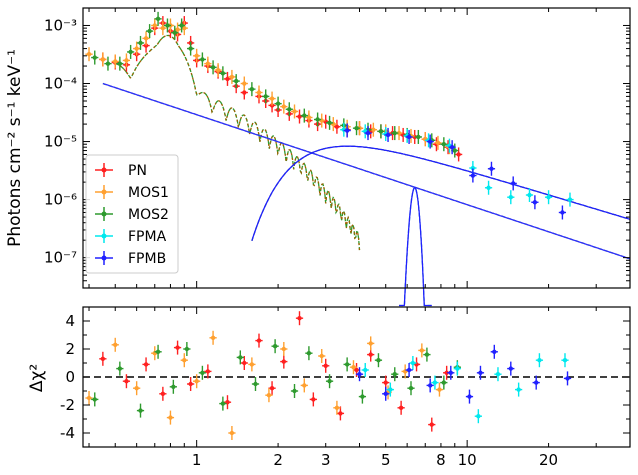 The height and width of the screenshot is (475, 638). Describe the element at coordinates (60, 142) in the screenshot. I see `y-tick-label: 10⁻⁵` at that location.